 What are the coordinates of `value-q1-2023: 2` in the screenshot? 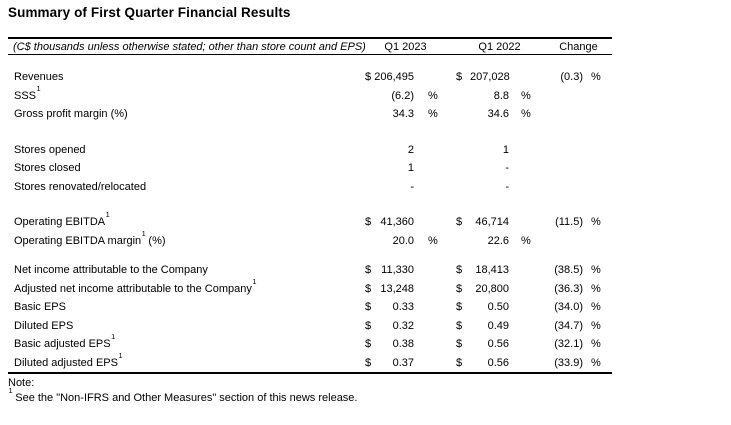 It's located at (410, 149).